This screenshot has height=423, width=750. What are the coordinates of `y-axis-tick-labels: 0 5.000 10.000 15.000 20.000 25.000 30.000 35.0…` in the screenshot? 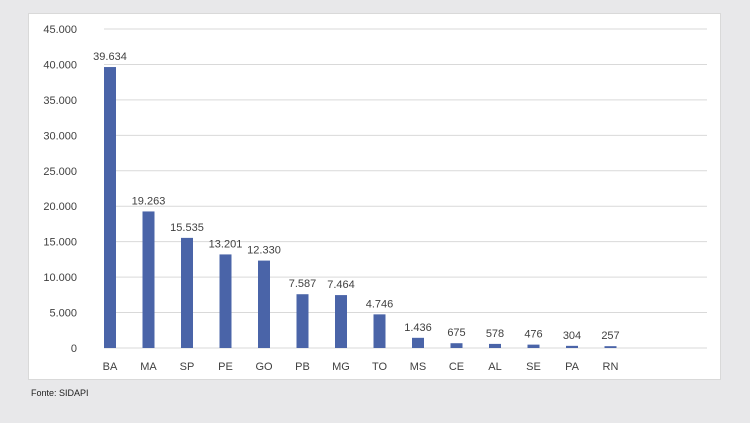 It's located at (60, 189).